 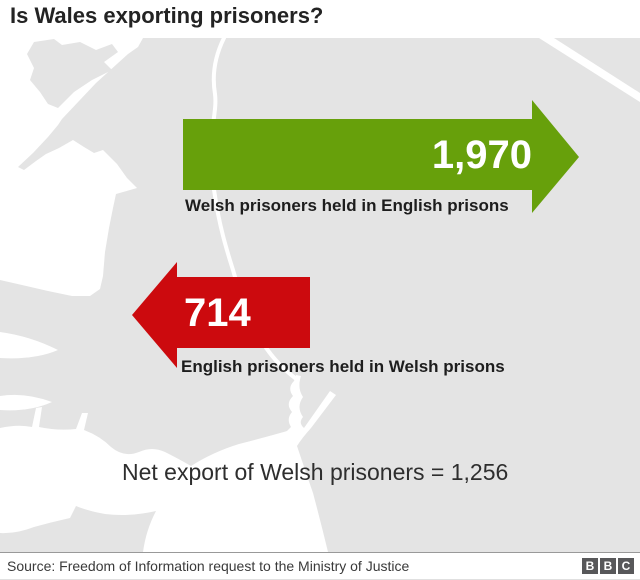 I want to click on export-value: 1,970, so click(x=481, y=154).